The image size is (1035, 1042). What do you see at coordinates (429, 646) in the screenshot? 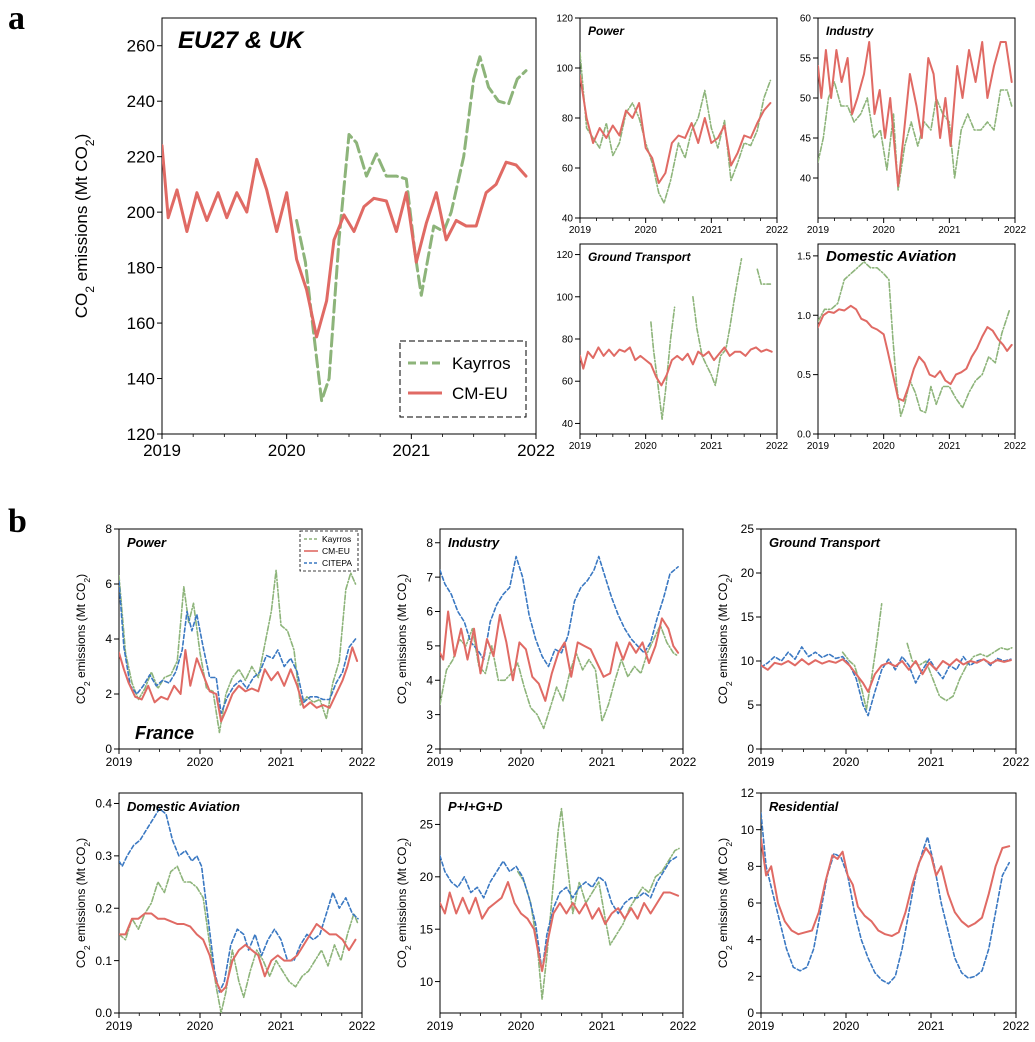
I see `y-tick-label: 5` at bounding box center [429, 646].